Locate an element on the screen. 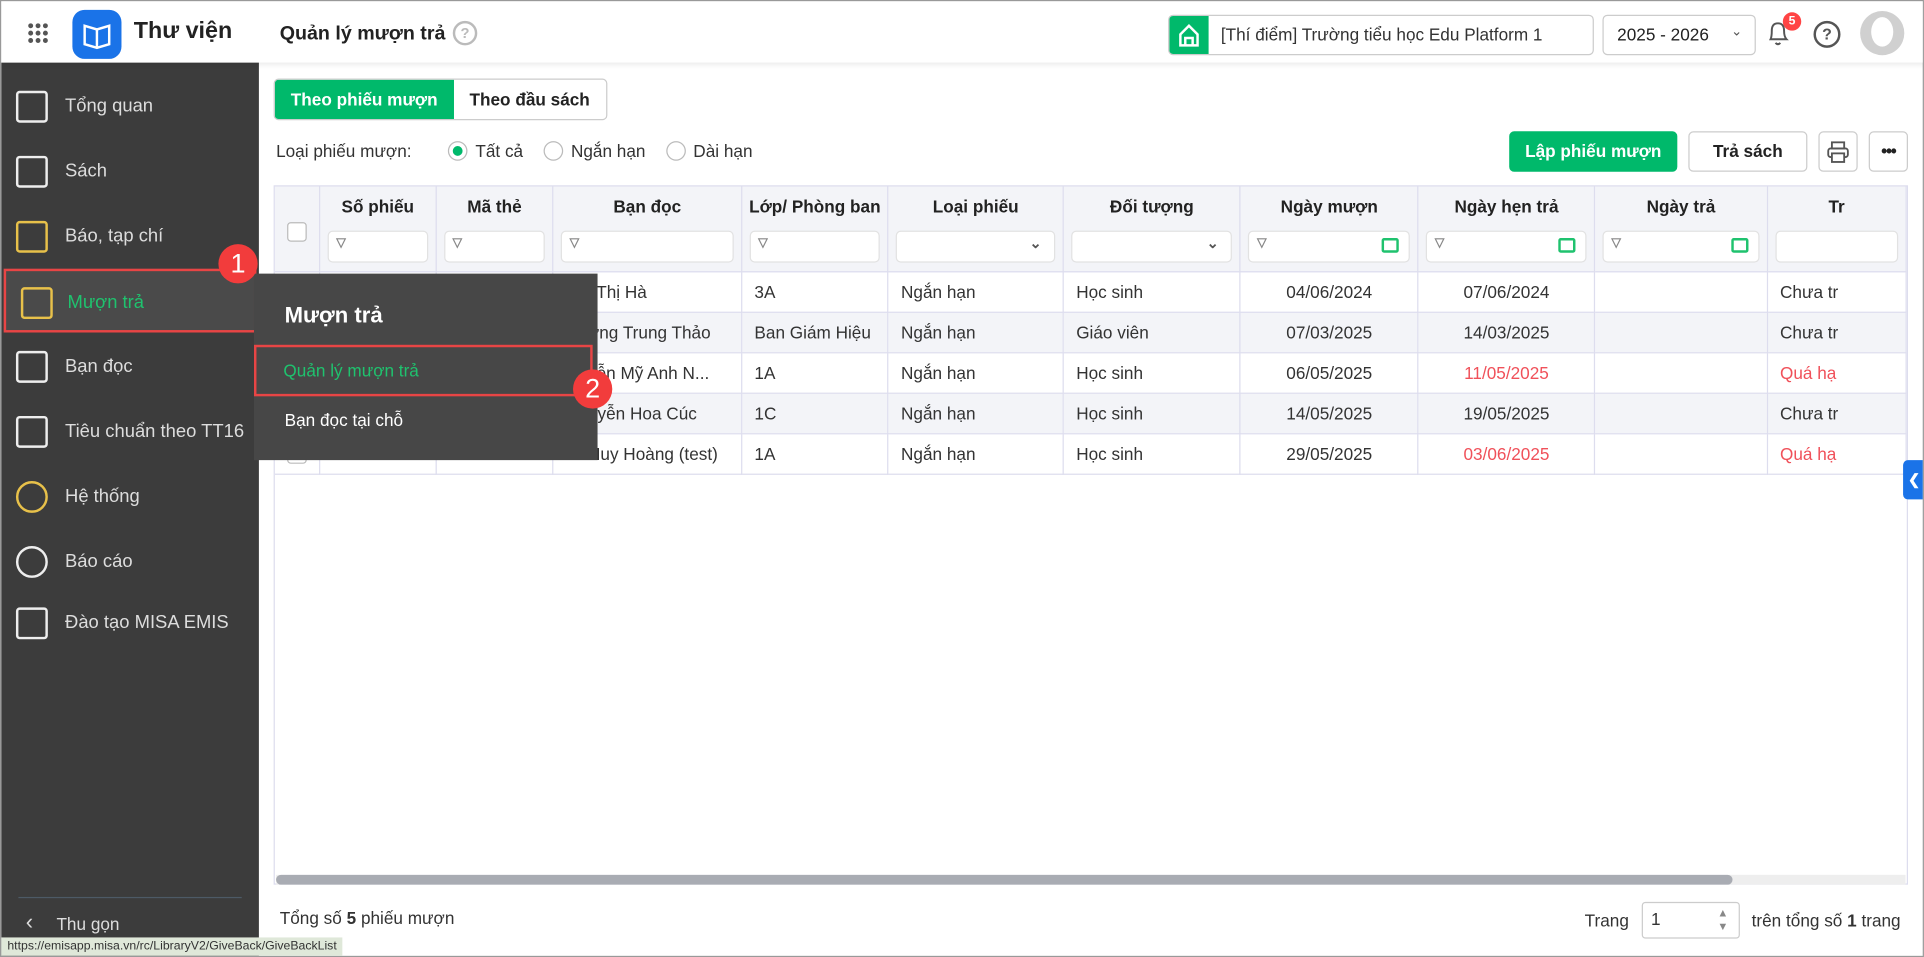 The height and width of the screenshot is (957, 1924). column-filter-input is located at coordinates (1837, 246).